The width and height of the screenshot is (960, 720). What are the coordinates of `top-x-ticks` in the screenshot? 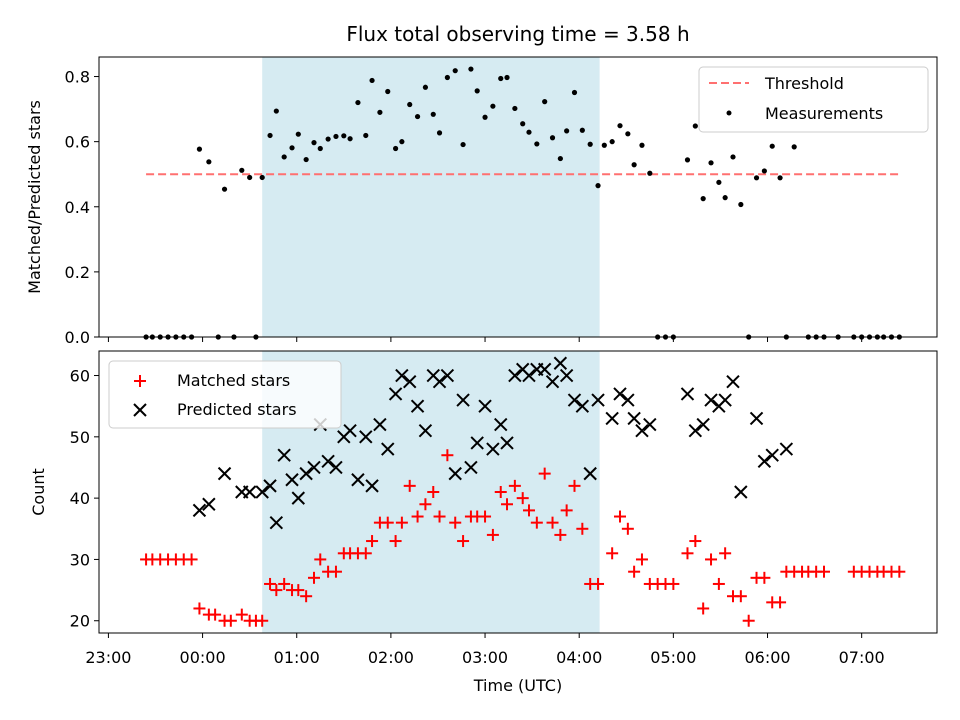 It's located at (485, 339).